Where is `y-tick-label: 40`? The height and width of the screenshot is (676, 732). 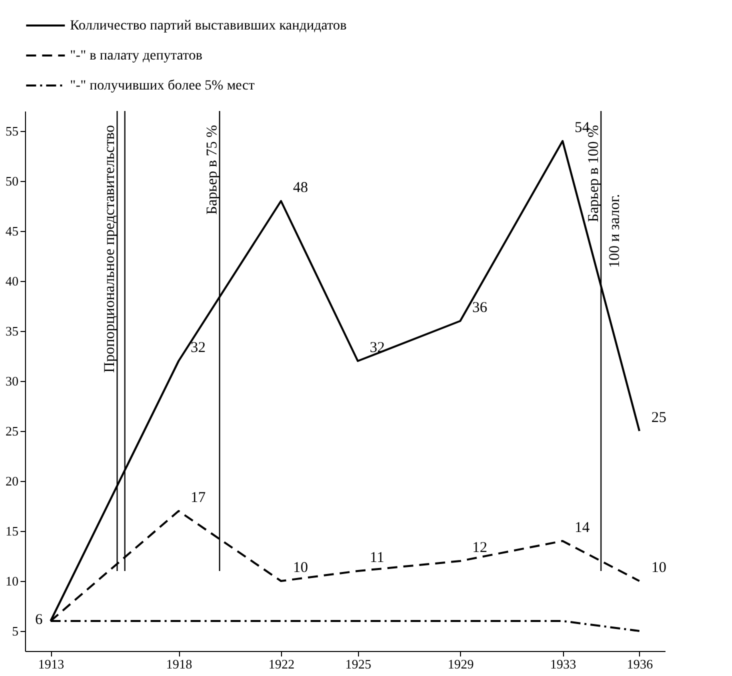
y-tick-label: 40 is located at coordinates (12, 281).